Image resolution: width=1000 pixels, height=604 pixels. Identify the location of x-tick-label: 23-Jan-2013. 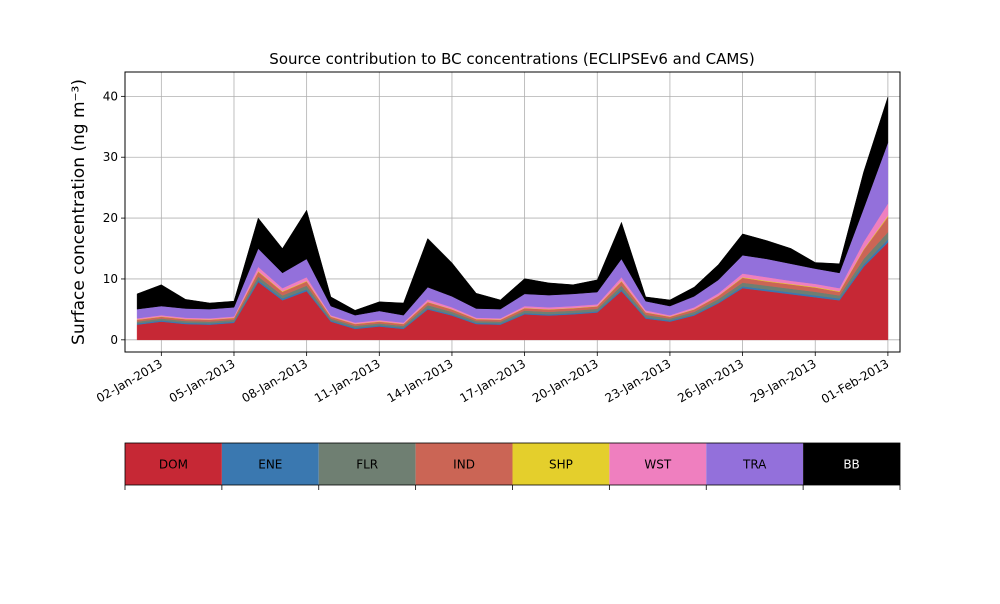
(638, 380).